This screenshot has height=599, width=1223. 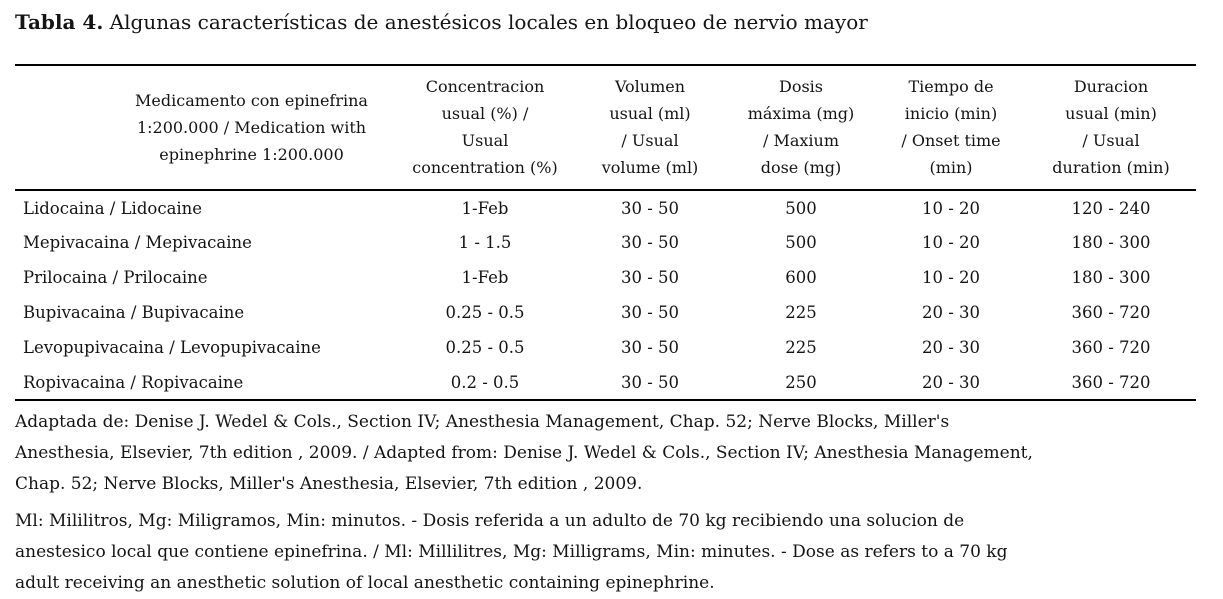 I want to click on cell-max-dose: 600, so click(x=801, y=277).